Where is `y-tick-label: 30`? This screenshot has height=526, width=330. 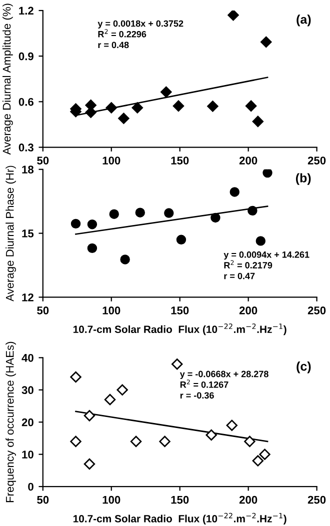
y-tick-label: 30 is located at coordinates (28, 390).